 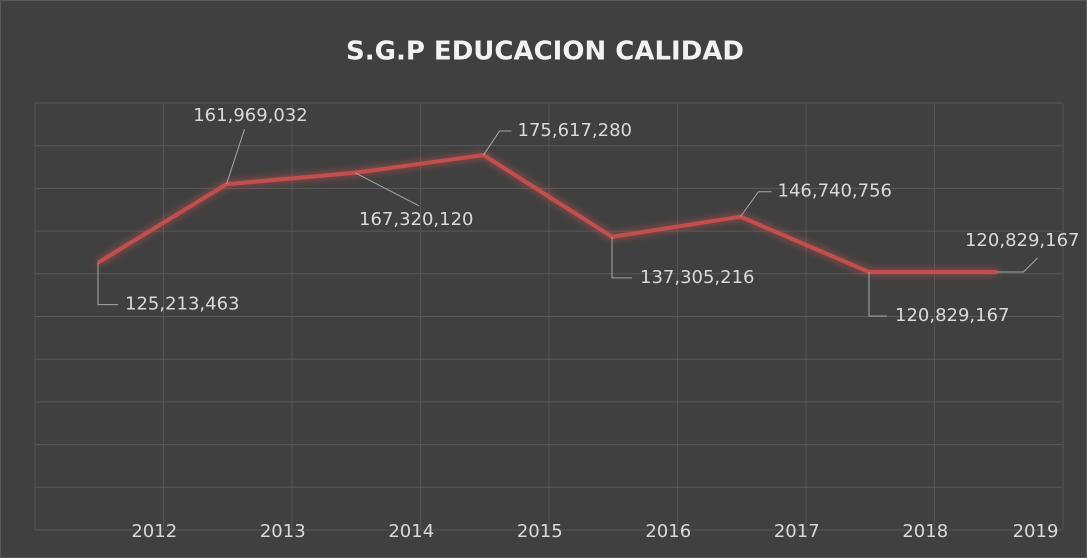 I want to click on data-label: 175,617,280, so click(x=575, y=130).